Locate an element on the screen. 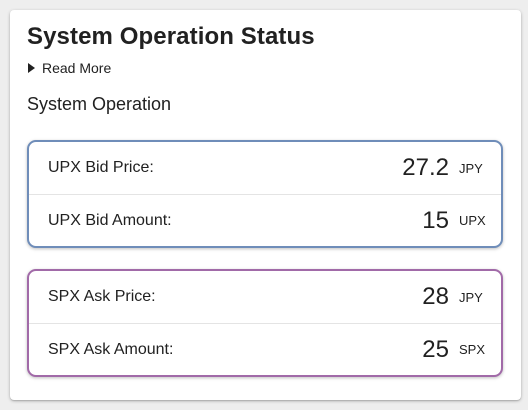 The height and width of the screenshot is (410, 528). read-more-toggle: Read More is located at coordinates (69, 68).